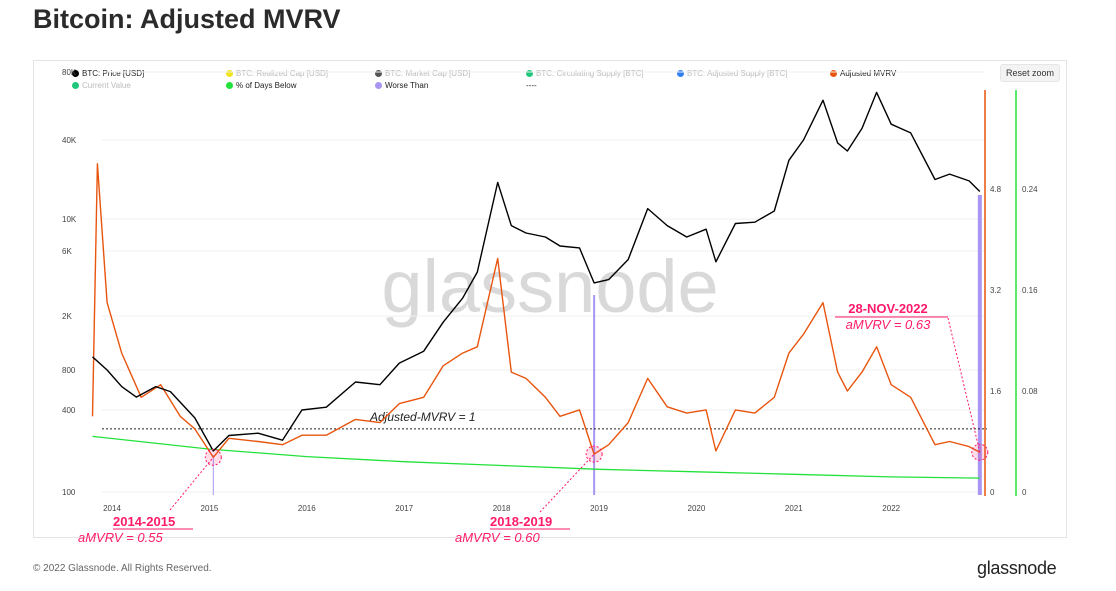  What do you see at coordinates (737, 73) in the screenshot?
I see `legend-label: BTC: Adjusted Supply [BTC]` at bounding box center [737, 73].